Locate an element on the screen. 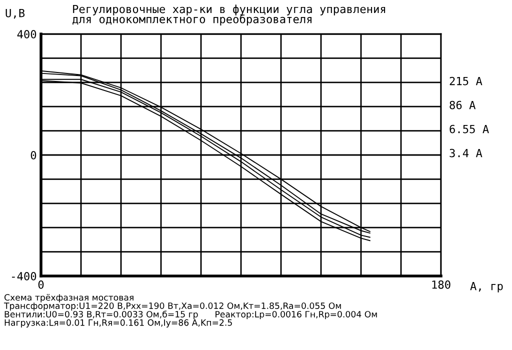 The width and height of the screenshot is (512, 350). x-tick-label: 180 is located at coordinates (441, 284).